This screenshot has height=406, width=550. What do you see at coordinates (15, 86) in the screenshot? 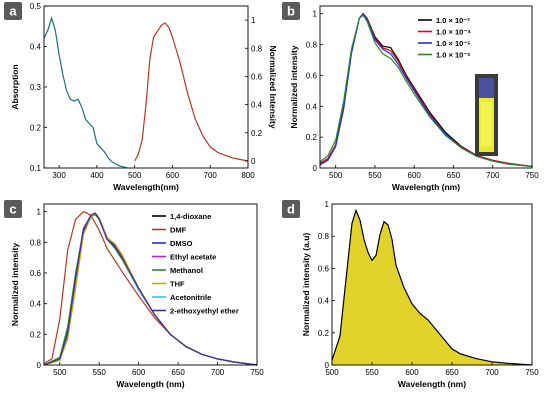
I see `y-axis-label: Absorption` at bounding box center [15, 86].